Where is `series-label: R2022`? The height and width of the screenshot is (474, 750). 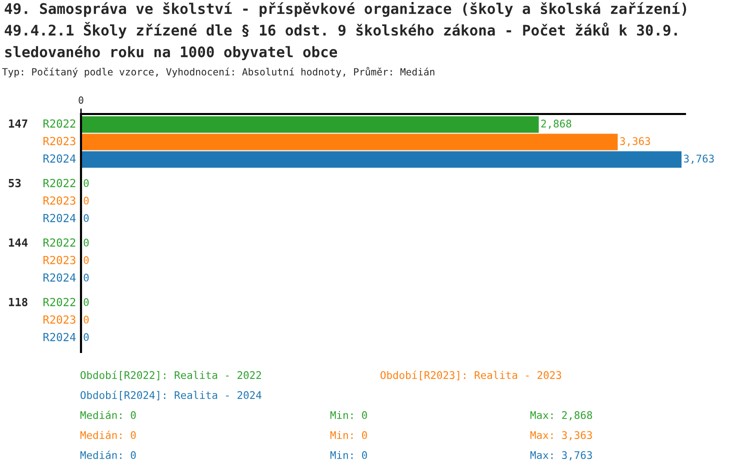 series-label: R2022 is located at coordinates (60, 123).